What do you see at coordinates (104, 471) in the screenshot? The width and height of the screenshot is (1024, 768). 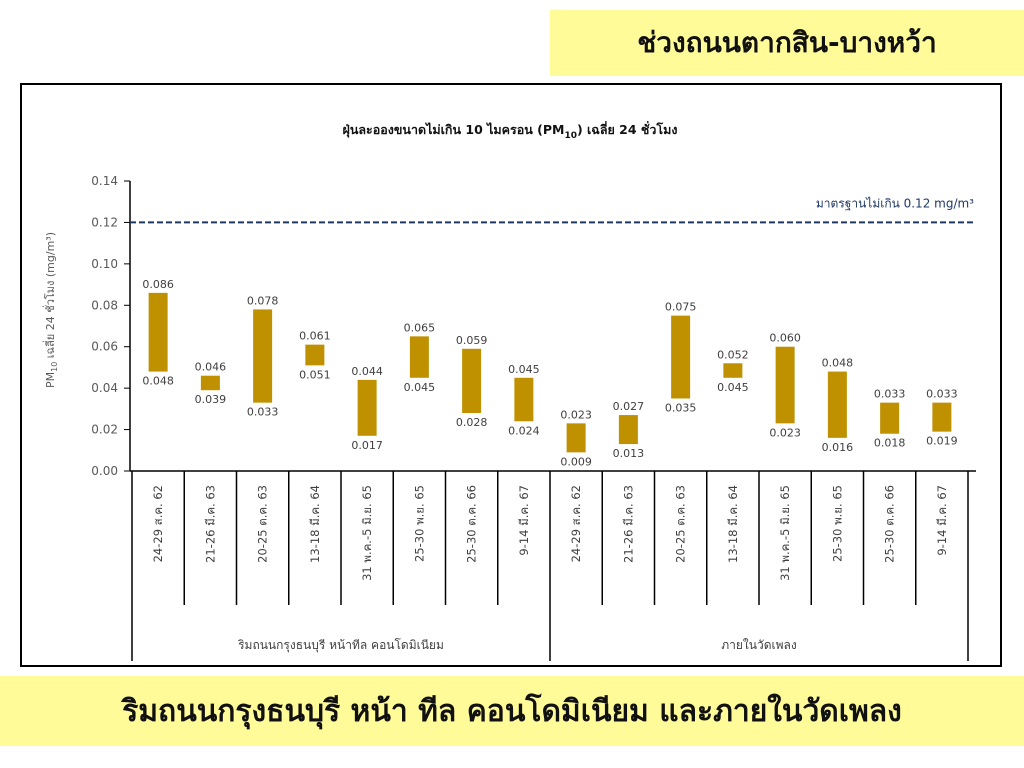 I see `y-tick-label: 0.00` at bounding box center [104, 471].